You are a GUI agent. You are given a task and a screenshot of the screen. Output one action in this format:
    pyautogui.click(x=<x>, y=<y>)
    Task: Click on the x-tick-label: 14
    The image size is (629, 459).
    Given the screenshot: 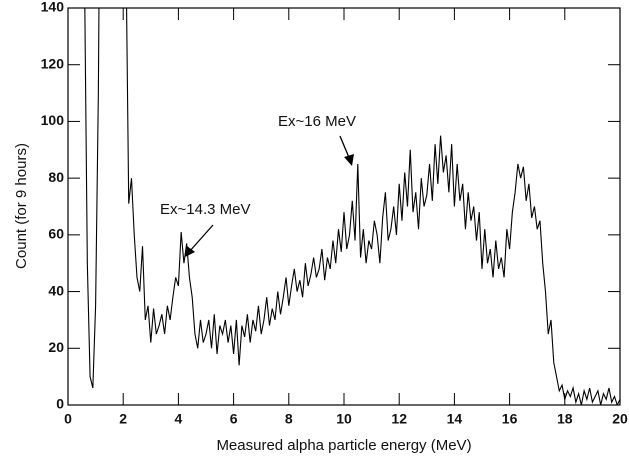 What is the action you would take?
    pyautogui.click(x=455, y=419)
    